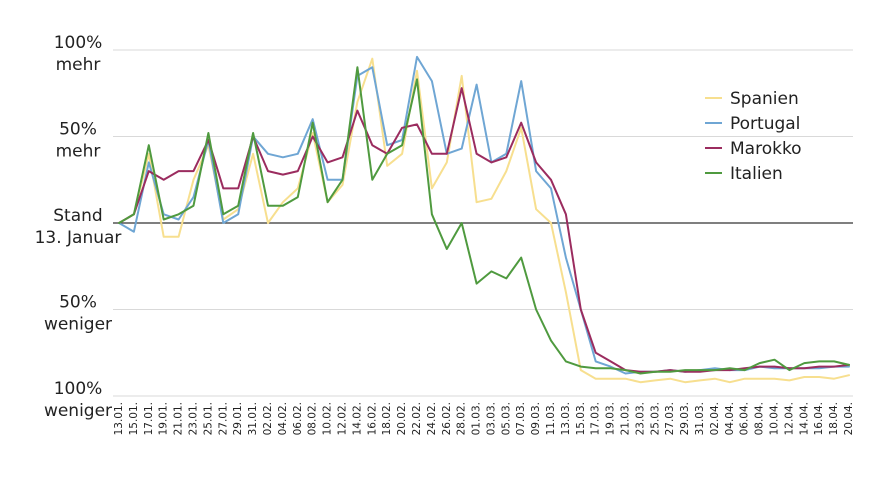  I want to click on legend: Spanien Portugal Marokko Italien, so click(753, 136).